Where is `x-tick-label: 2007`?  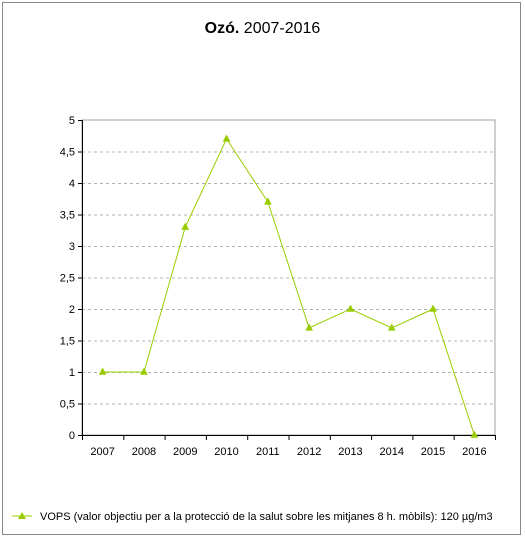
x-tick-label: 2007 is located at coordinates (102, 452).